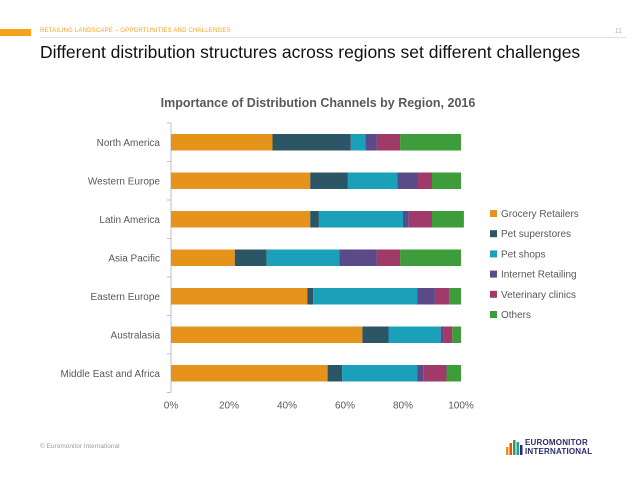 The height and width of the screenshot is (479, 638). I want to click on x-tick-label: 80%, so click(403, 406).